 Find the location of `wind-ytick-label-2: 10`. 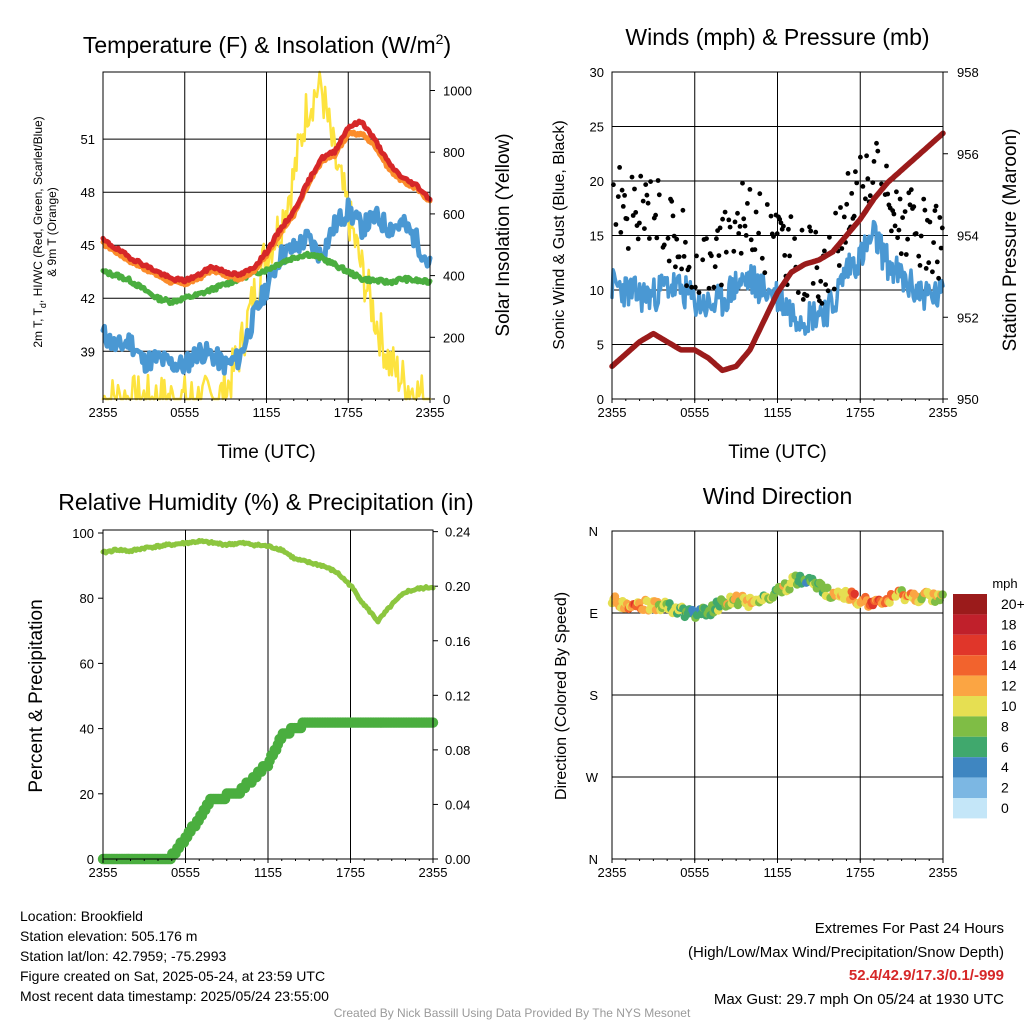

wind-ytick-label-2: 10 is located at coordinates (597, 290).